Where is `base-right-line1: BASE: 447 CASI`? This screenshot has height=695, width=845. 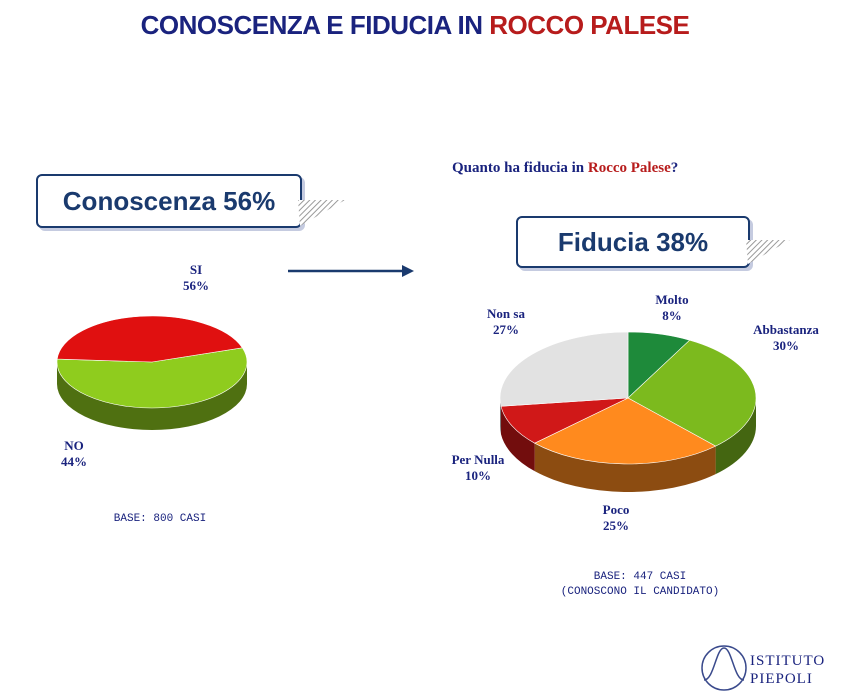
base-right-line1: BASE: 447 CASI is located at coordinates (640, 577).